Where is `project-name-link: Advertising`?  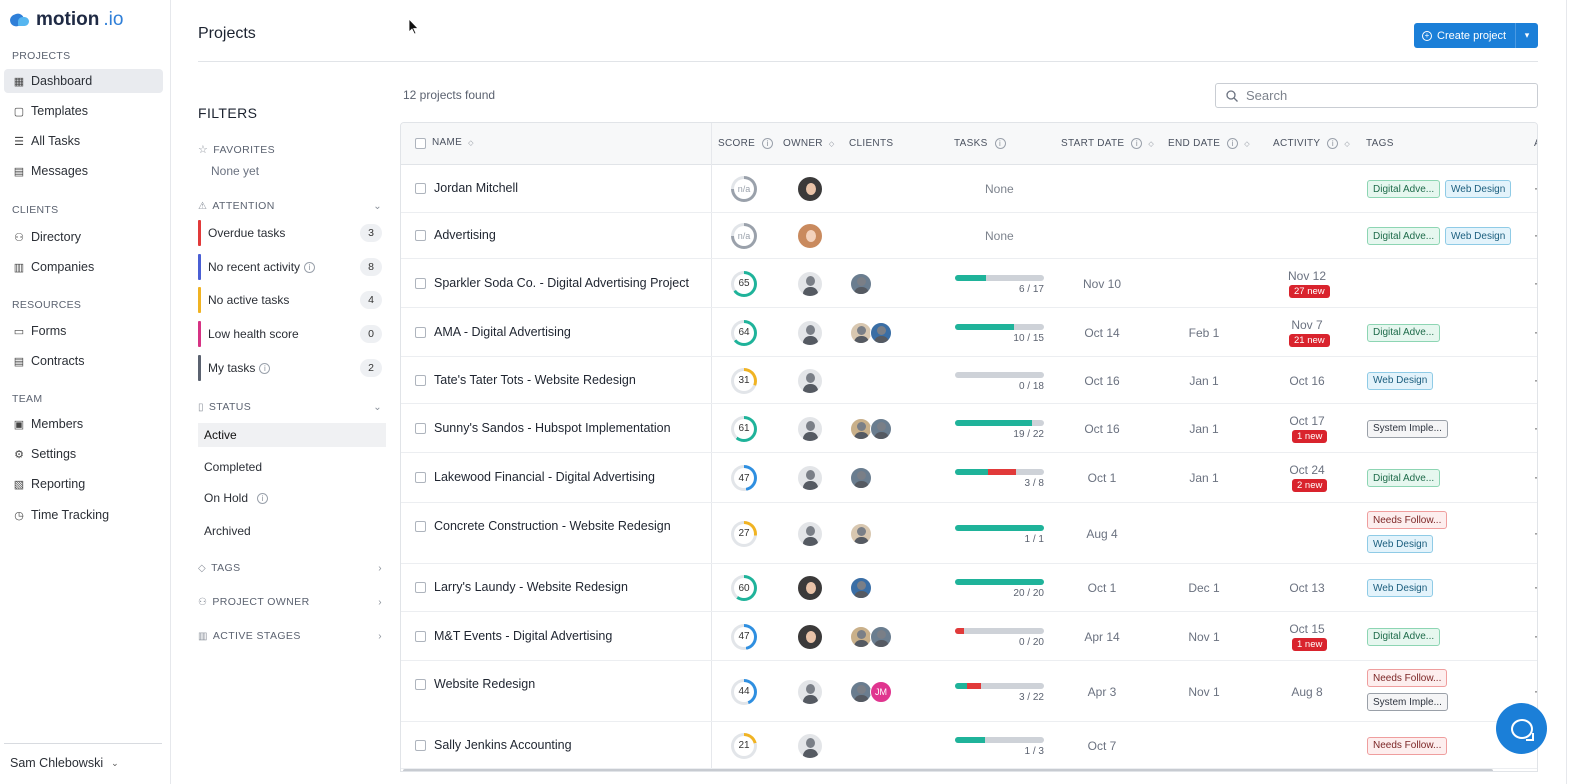 project-name-link: Advertising is located at coordinates (465, 235).